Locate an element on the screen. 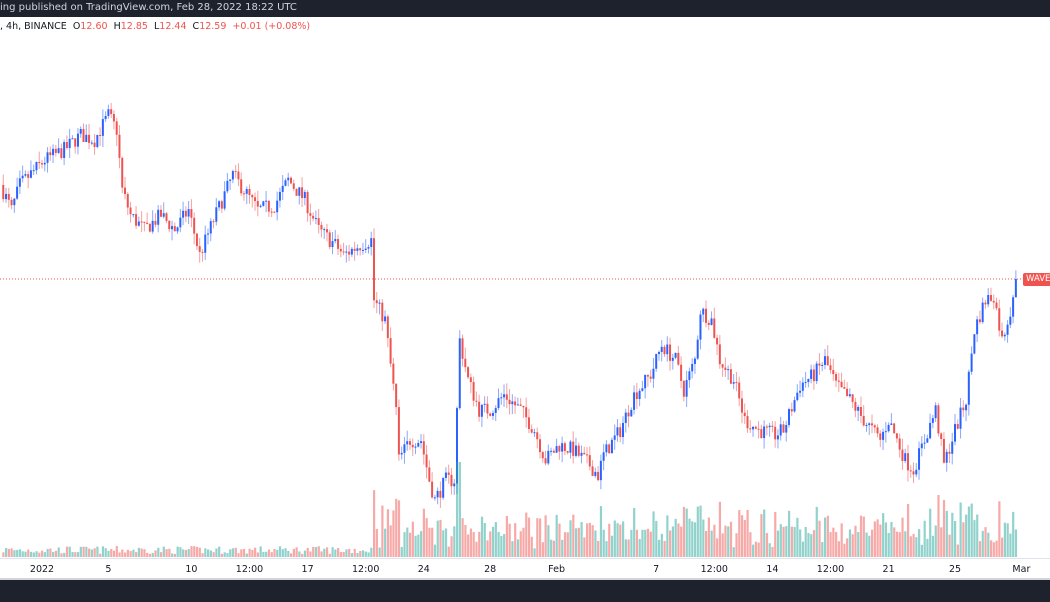  x-tick-label: 5 is located at coordinates (108, 569).